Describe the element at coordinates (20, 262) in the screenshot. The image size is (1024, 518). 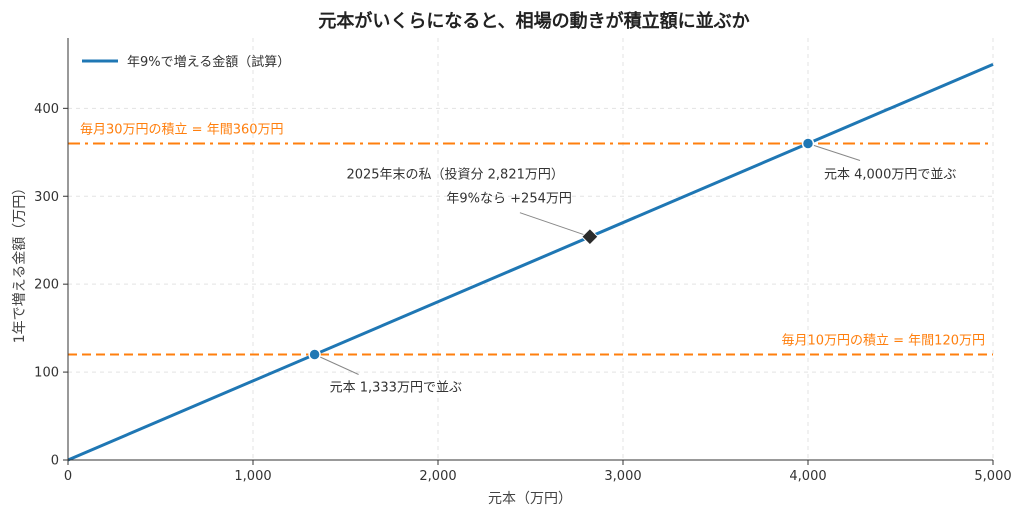
I see `y-axis-label: 1年で増える金額（万円）` at that location.